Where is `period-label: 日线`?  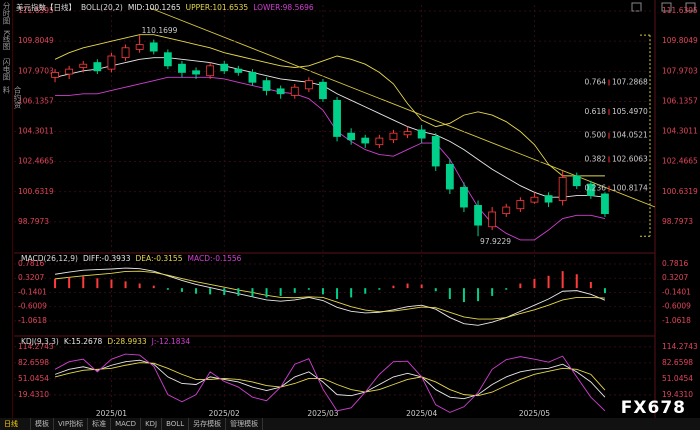
period-label: 日线 is located at coordinates (15, 424).